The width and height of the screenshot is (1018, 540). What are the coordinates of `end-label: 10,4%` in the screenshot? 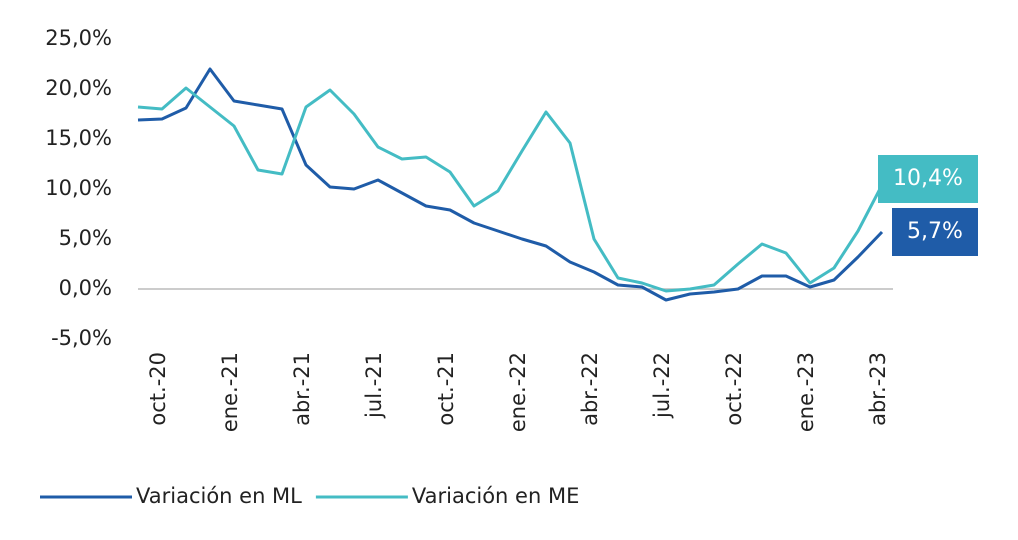 It's located at (928, 178).